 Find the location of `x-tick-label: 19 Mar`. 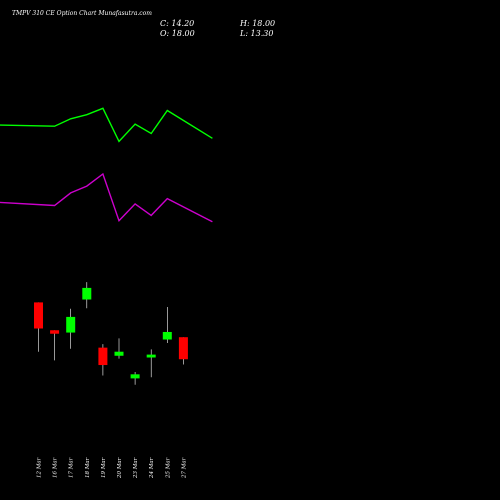

x-tick-label: 19 Mar is located at coordinates (104, 467).